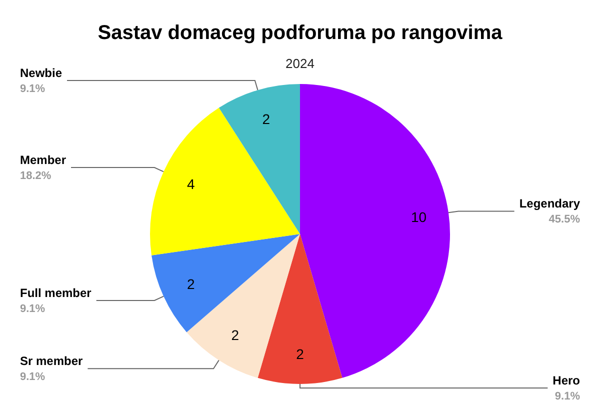  Describe the element at coordinates (56, 293) in the screenshot. I see `slice-label: Full member` at that location.